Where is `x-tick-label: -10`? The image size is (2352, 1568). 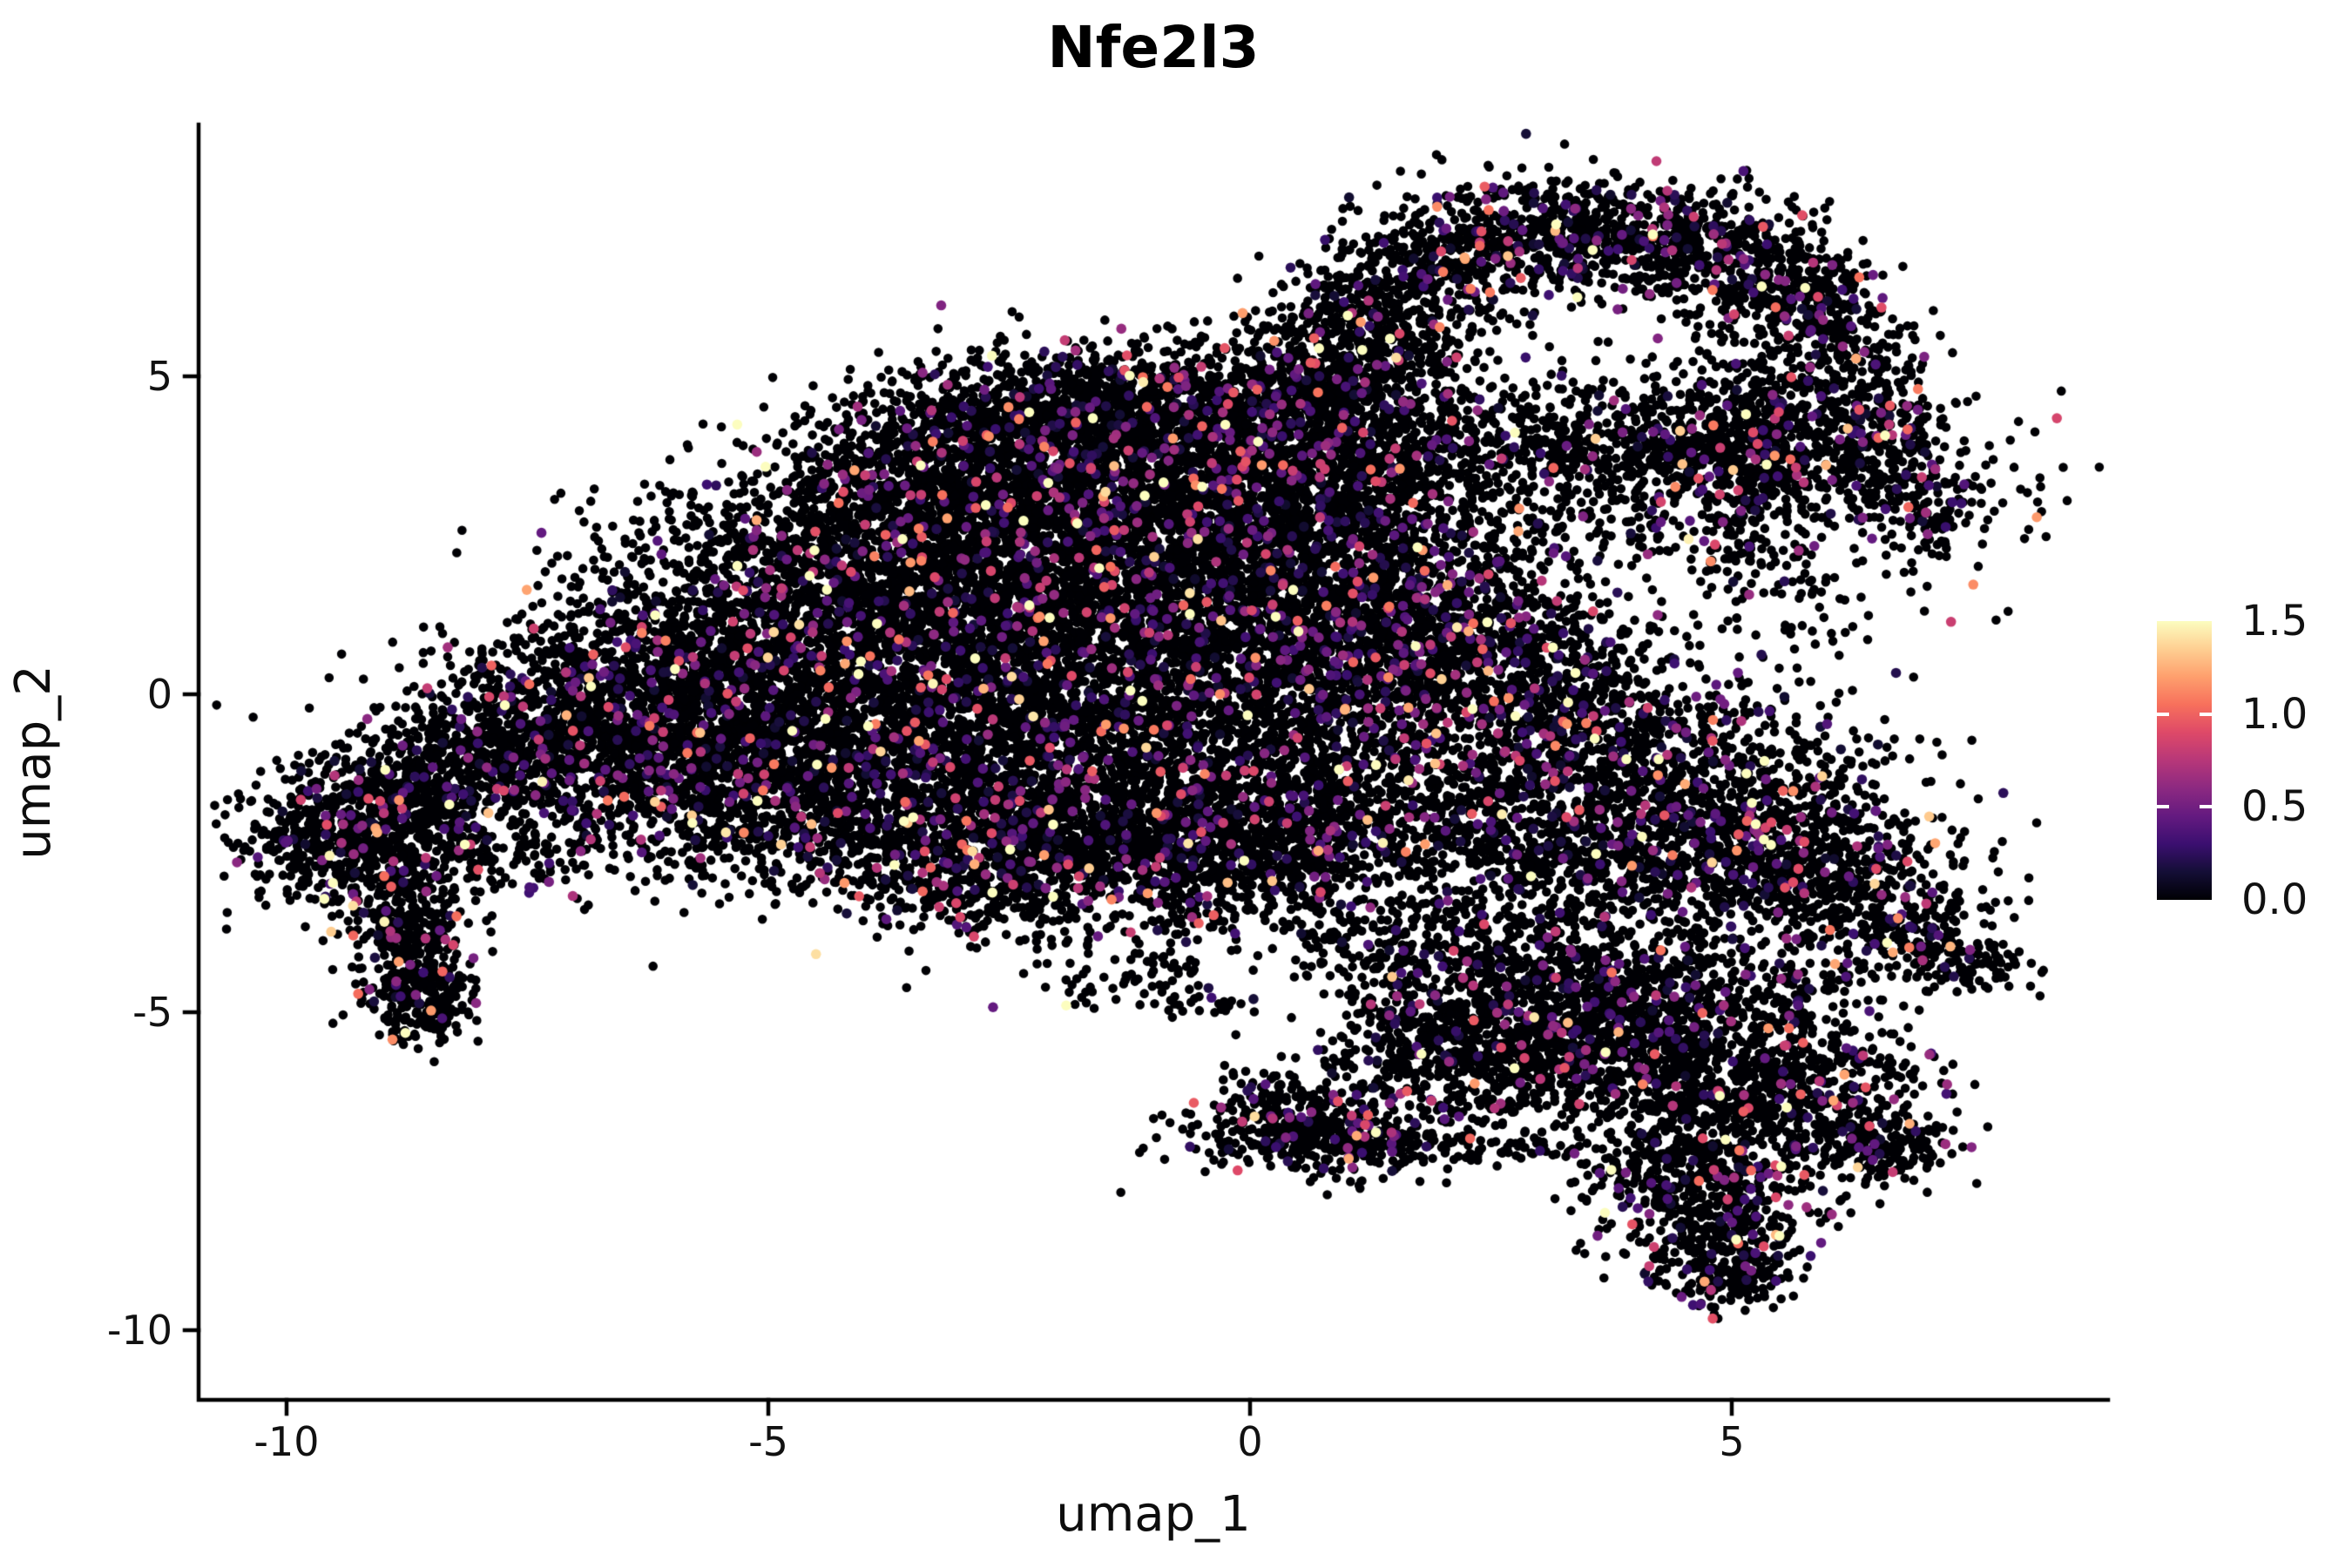 x-tick-label: -10 is located at coordinates (287, 1441).